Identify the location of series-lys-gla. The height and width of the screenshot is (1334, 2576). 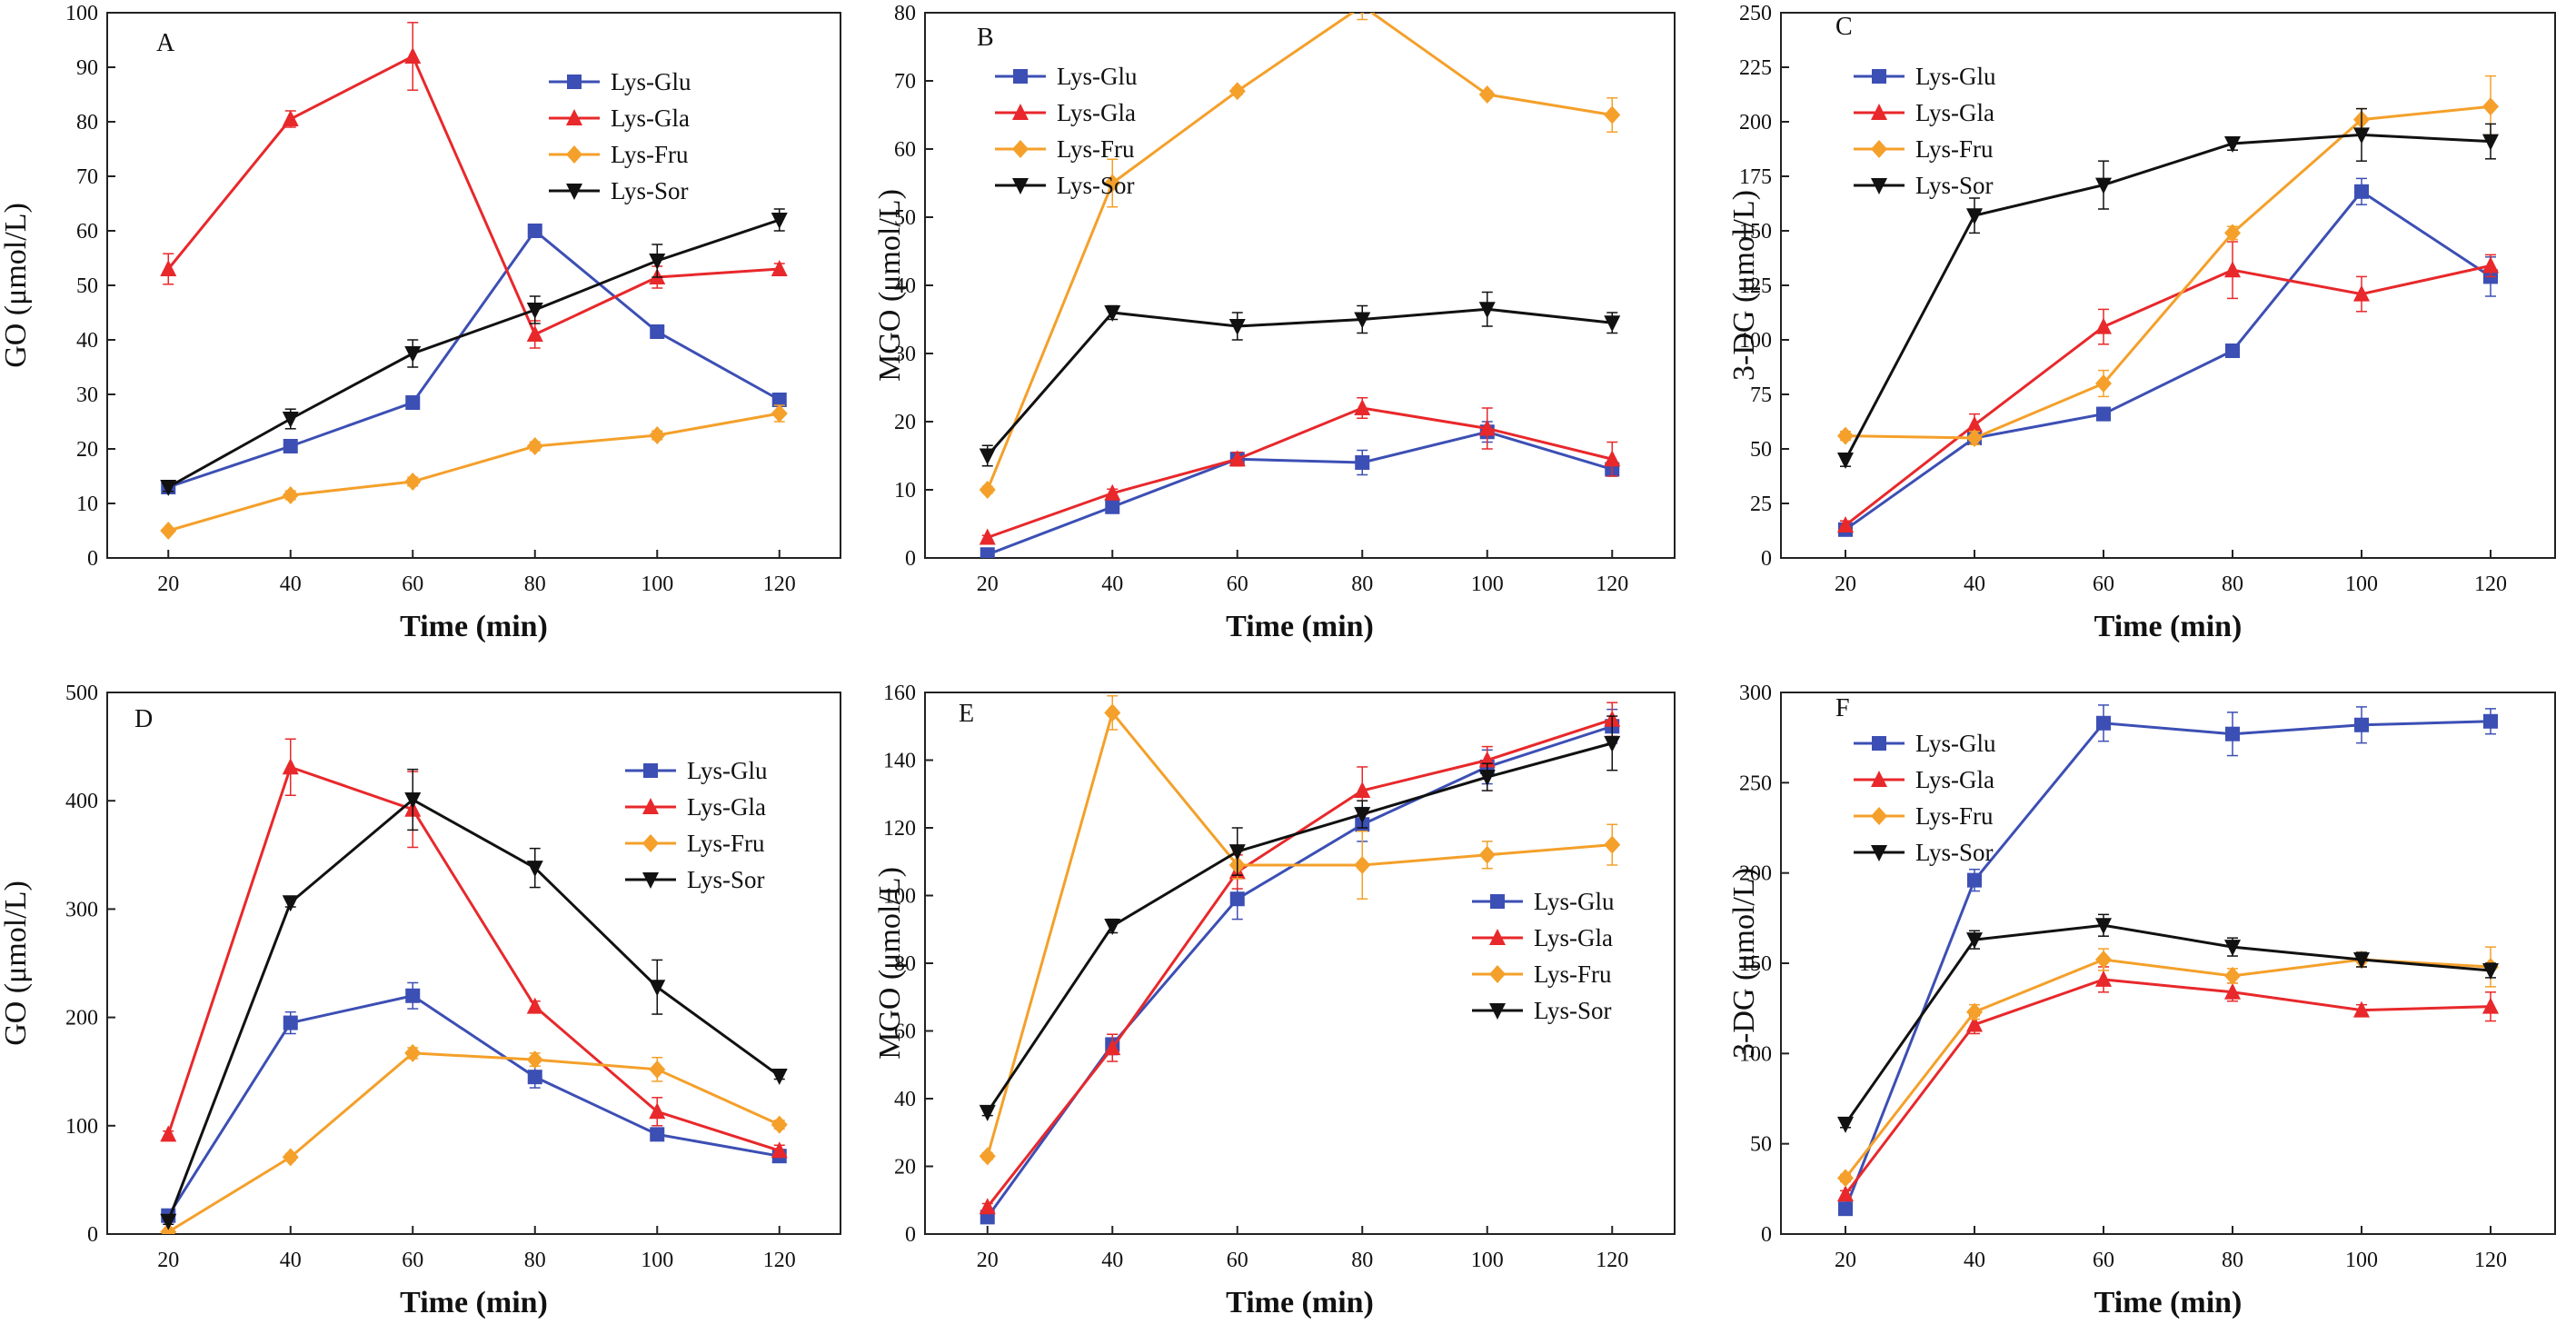
(2168, 1084).